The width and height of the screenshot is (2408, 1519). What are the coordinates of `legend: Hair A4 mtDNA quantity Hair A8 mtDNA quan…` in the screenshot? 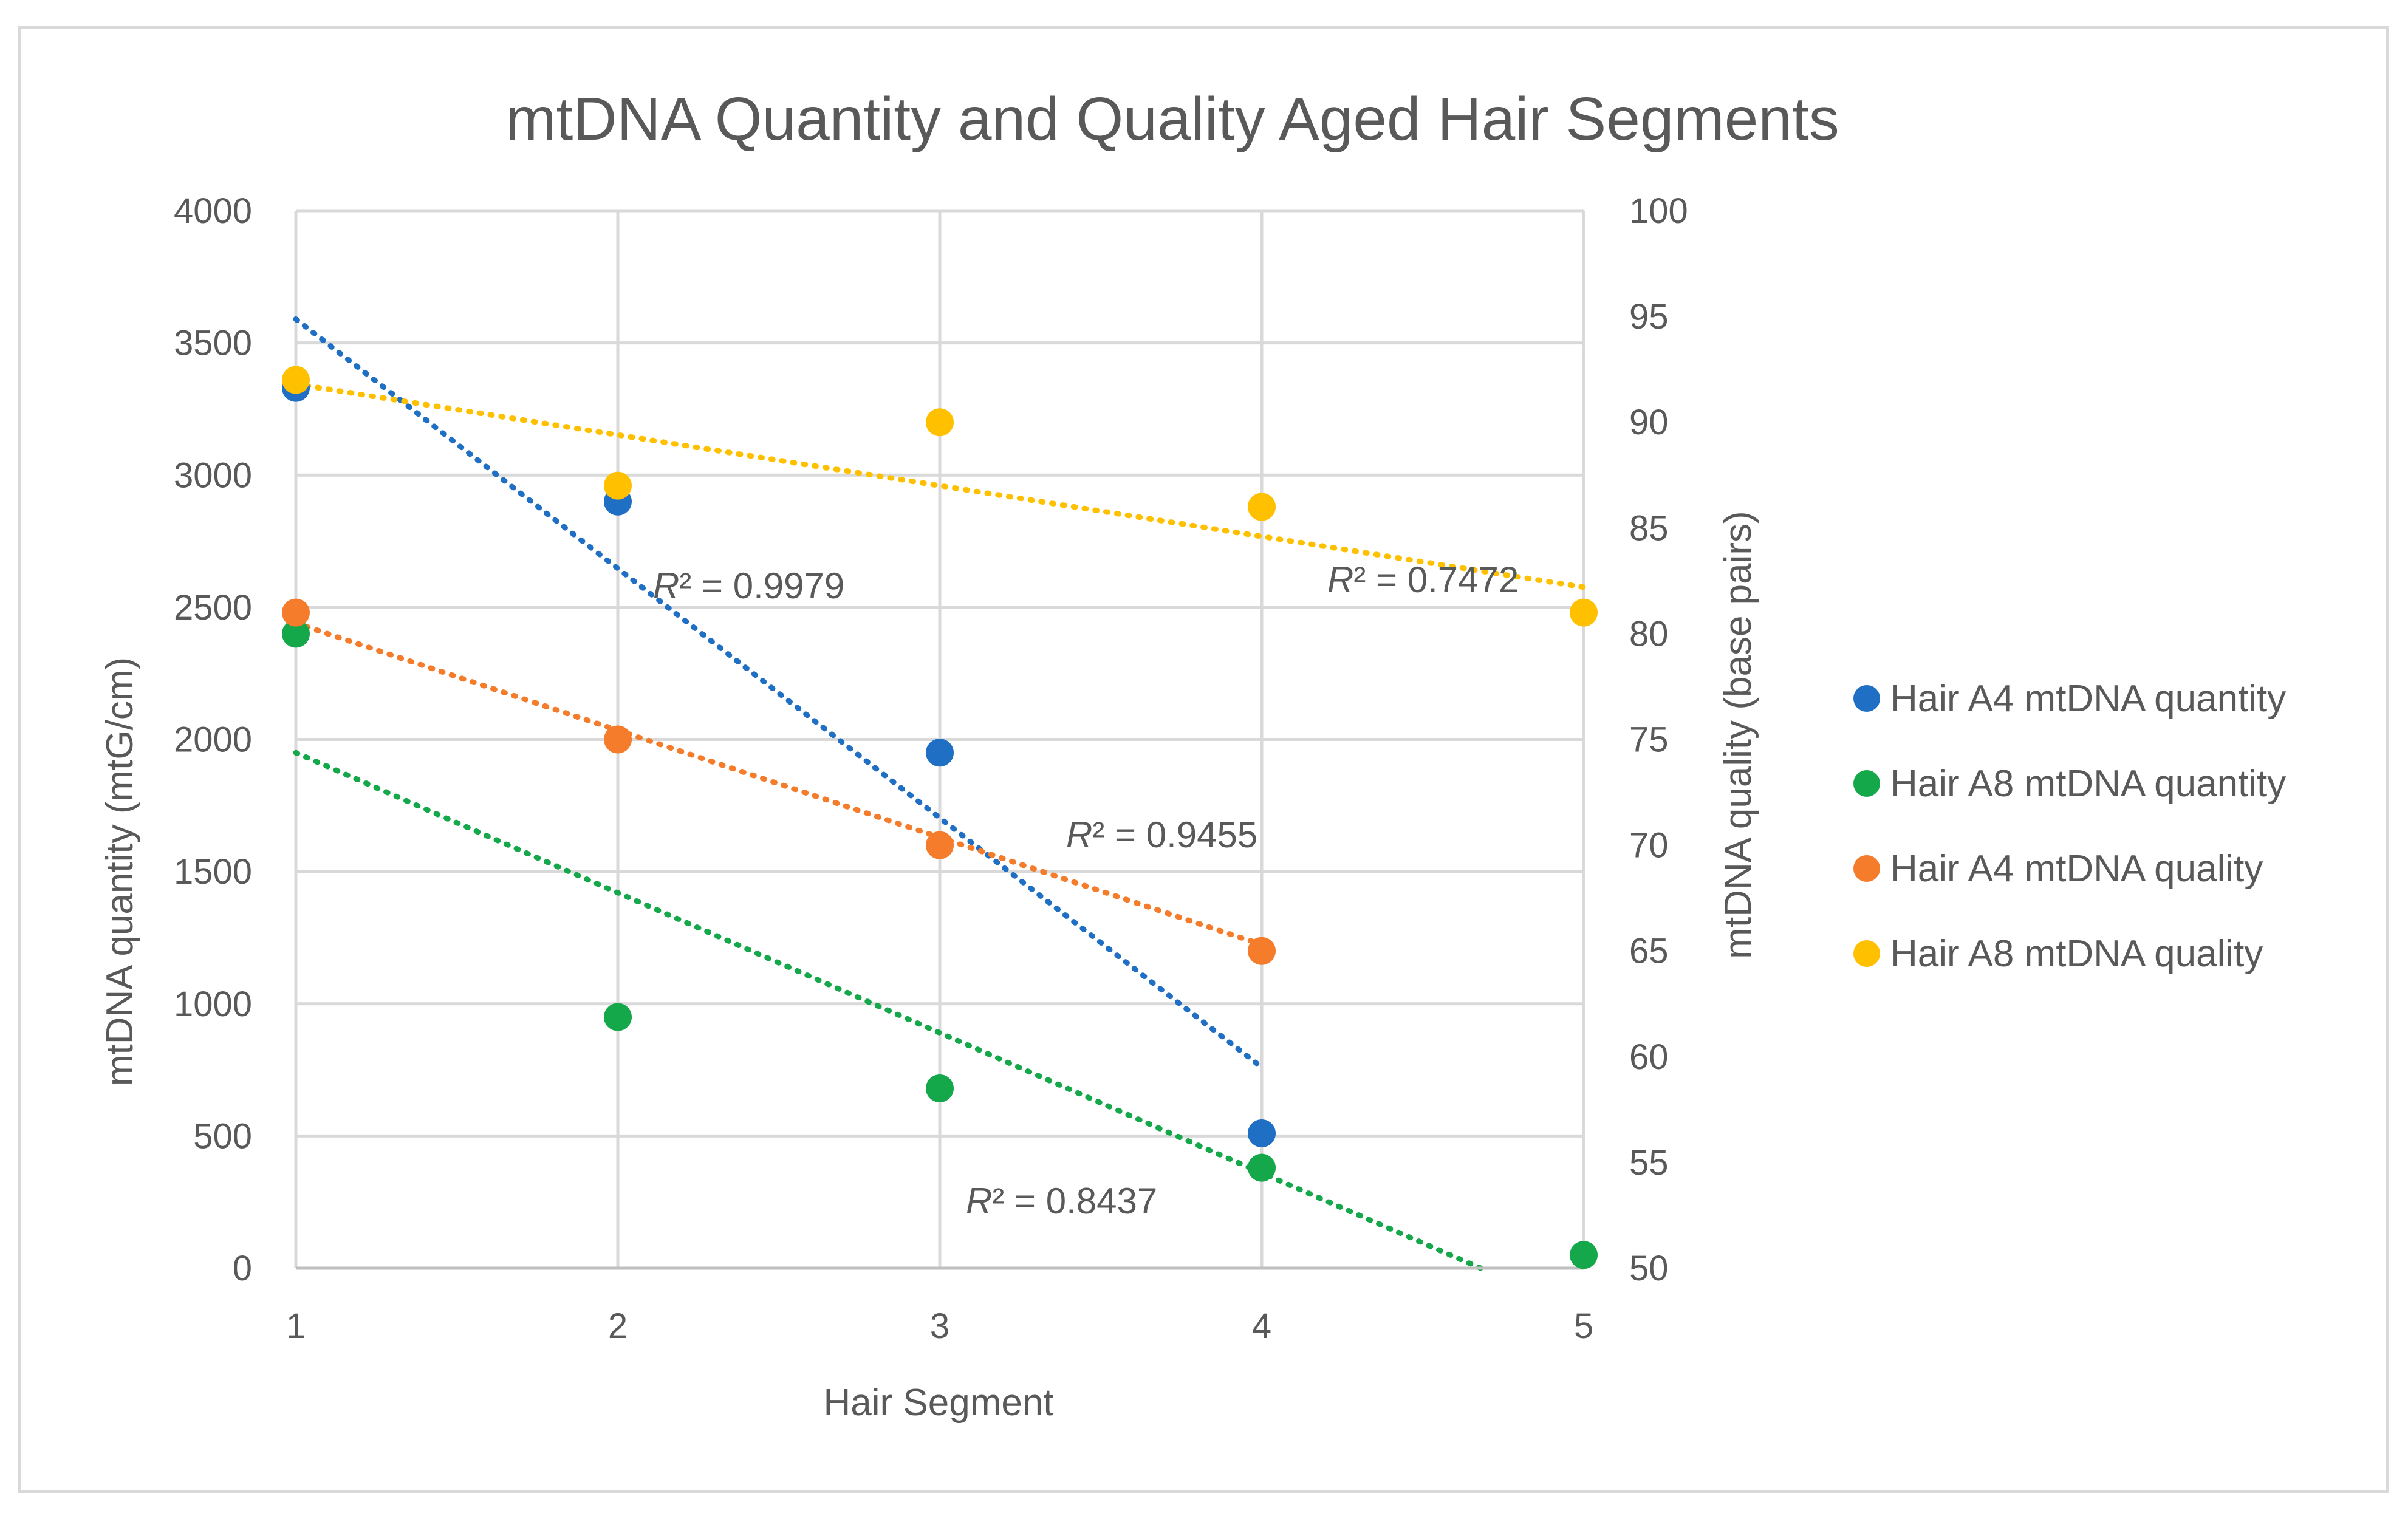 It's located at (2069, 827).